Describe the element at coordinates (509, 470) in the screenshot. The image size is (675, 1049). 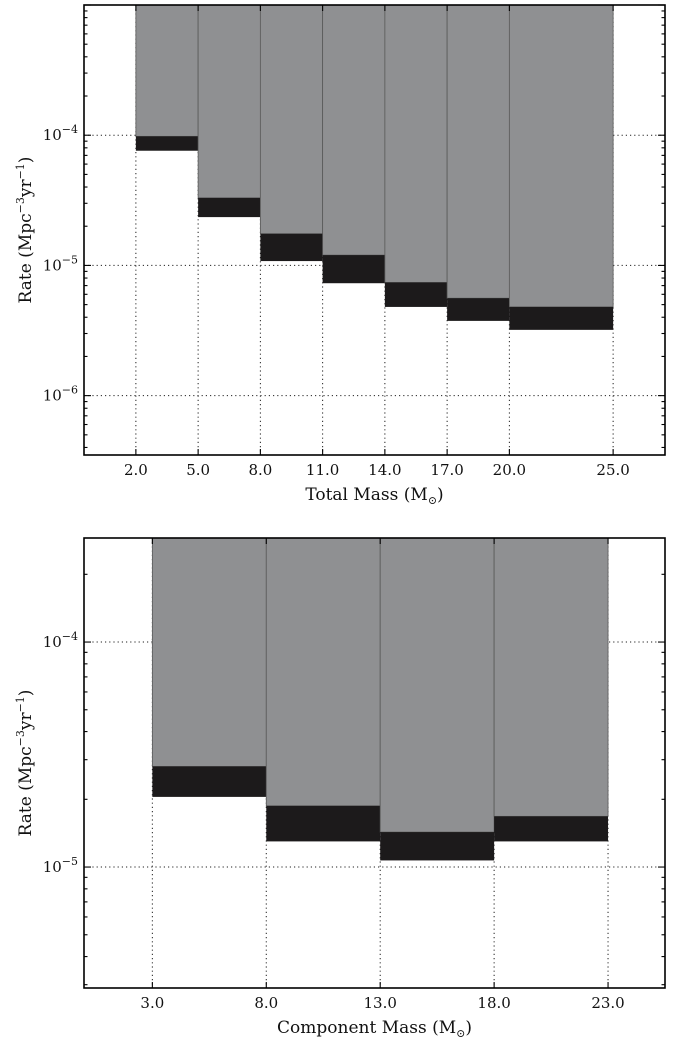
I see `total-mass-x-tick-label-6: 20.0` at that location.